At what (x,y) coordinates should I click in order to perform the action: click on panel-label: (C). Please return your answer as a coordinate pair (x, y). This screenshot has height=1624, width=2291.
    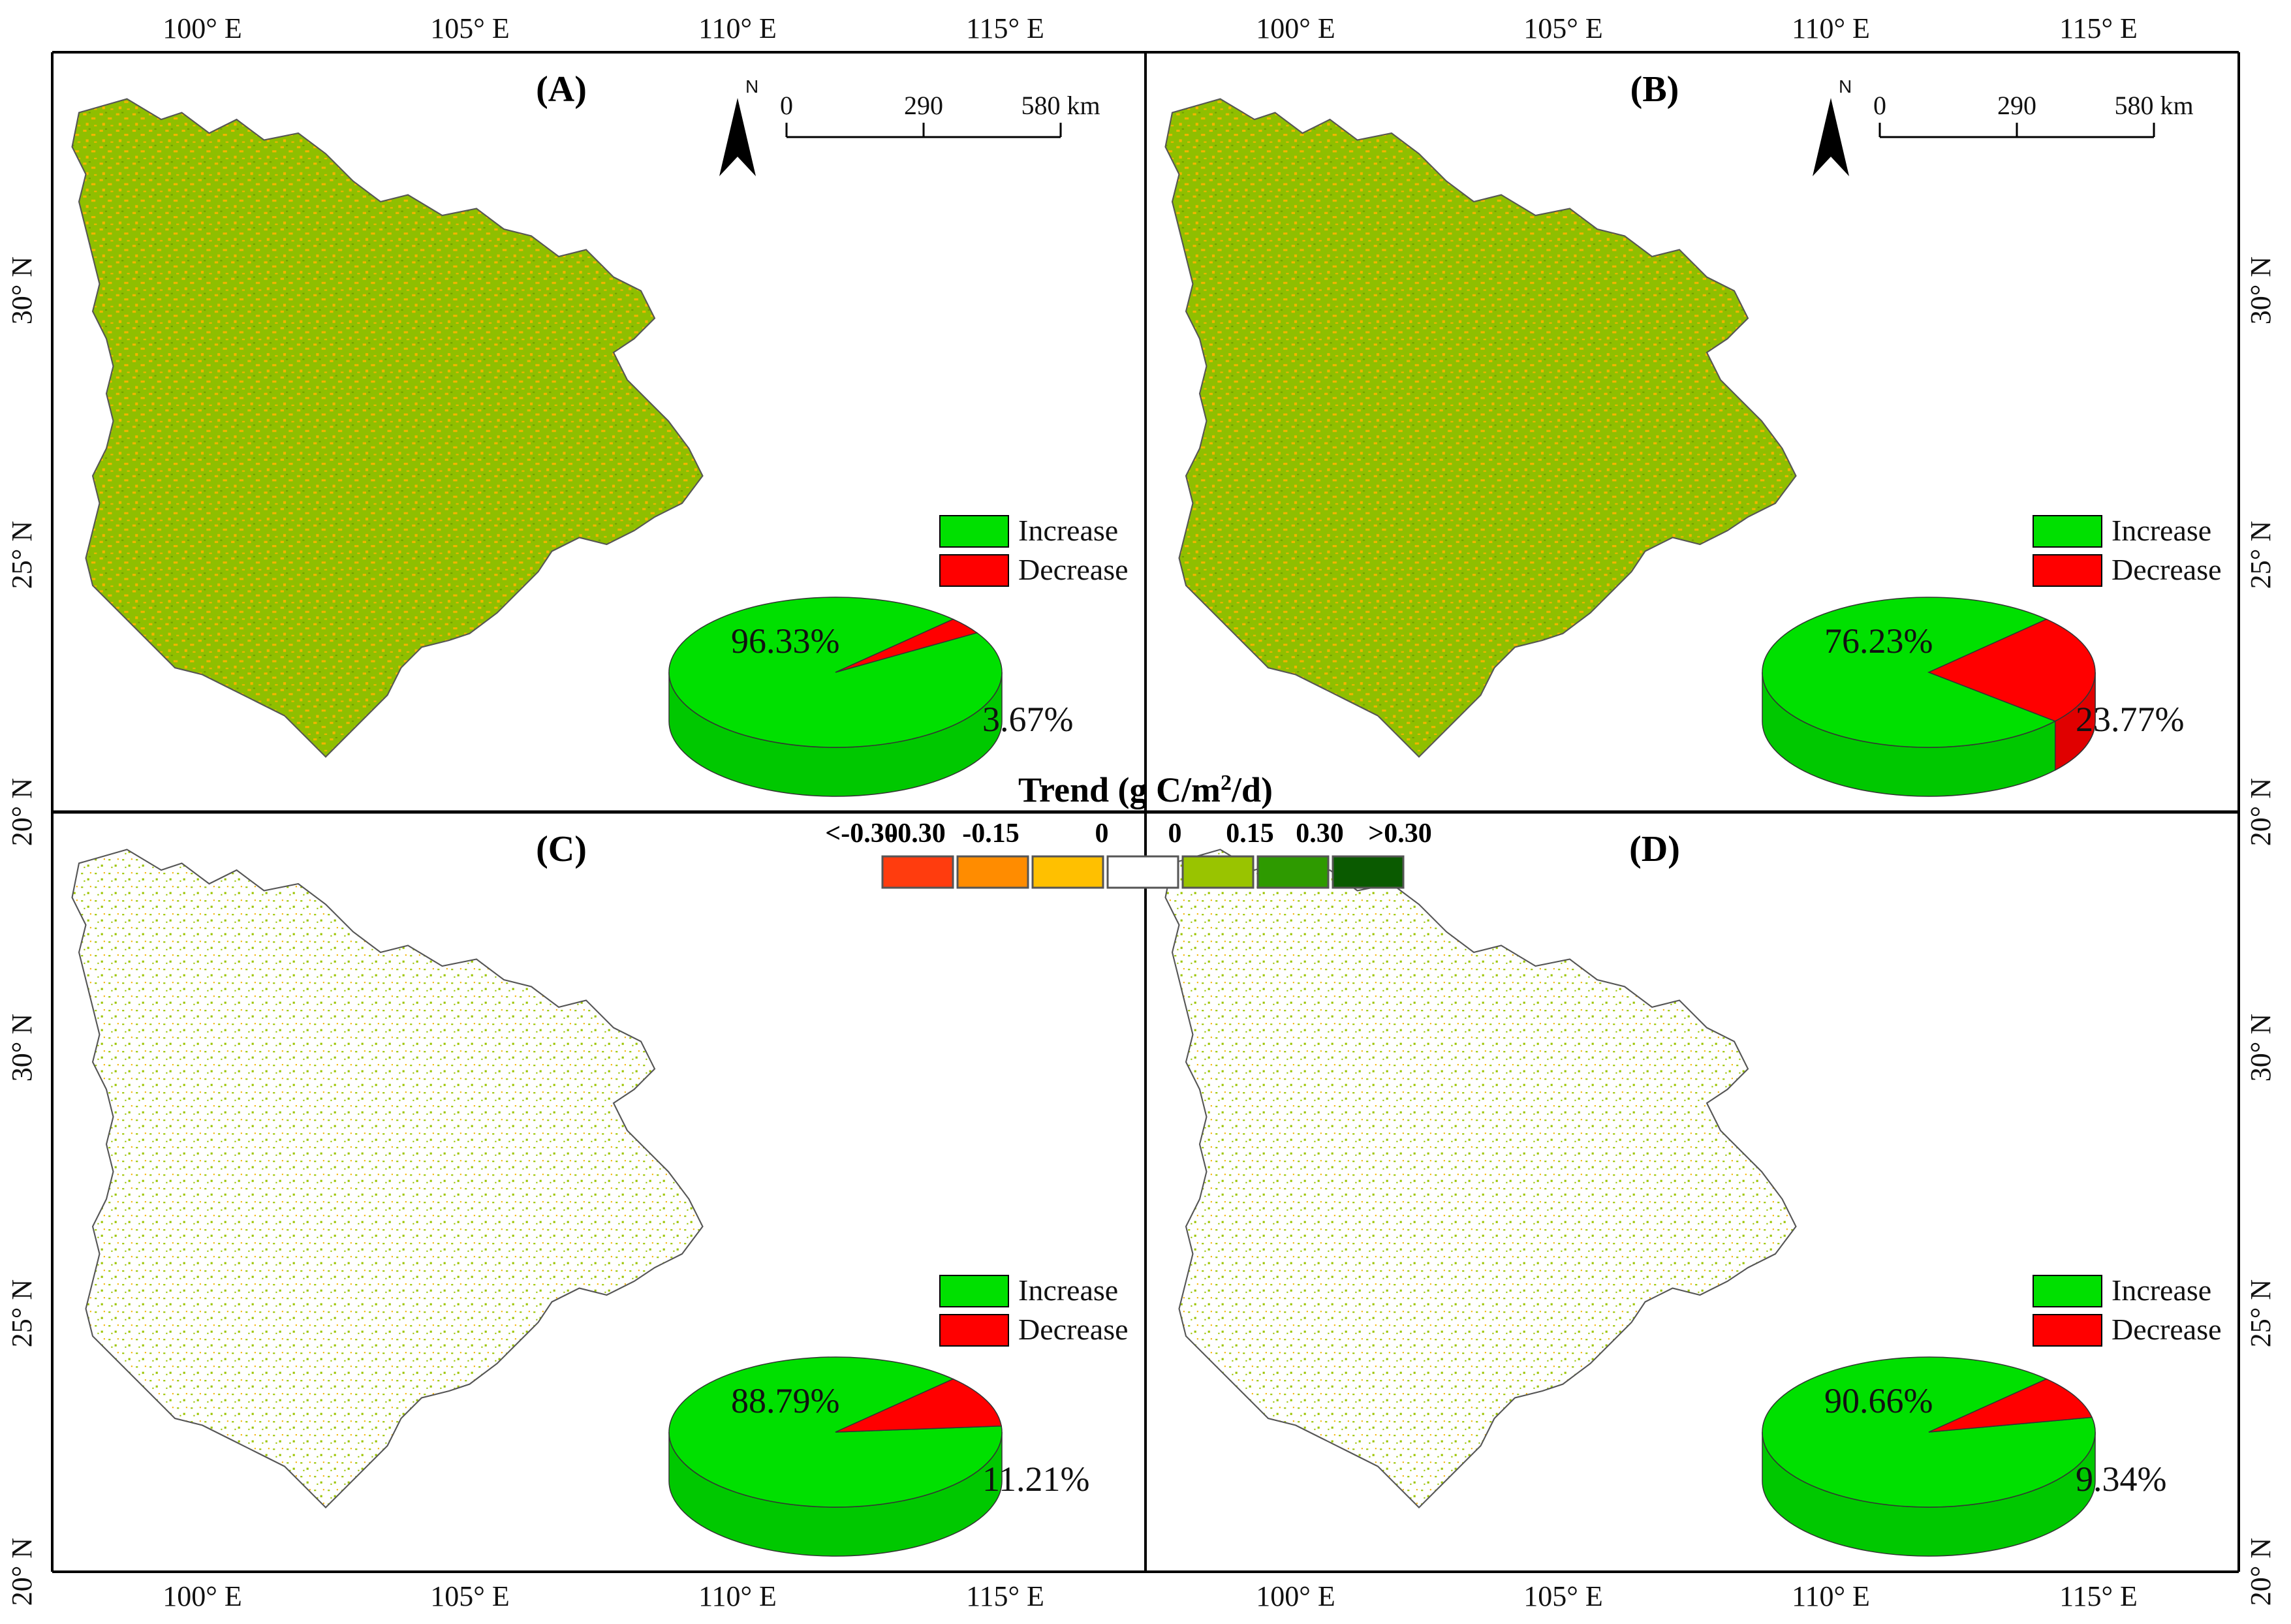
    Looking at the image, I should click on (561, 849).